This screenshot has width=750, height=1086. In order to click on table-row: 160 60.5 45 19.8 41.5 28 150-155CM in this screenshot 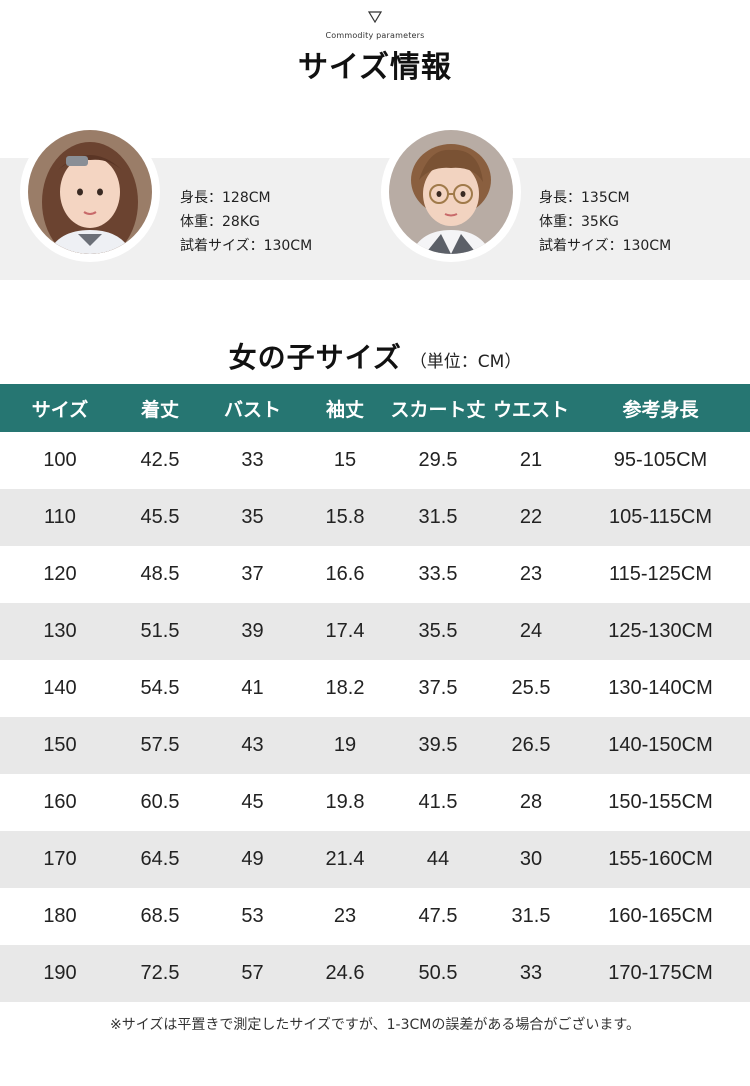, I will do `click(375, 802)`.